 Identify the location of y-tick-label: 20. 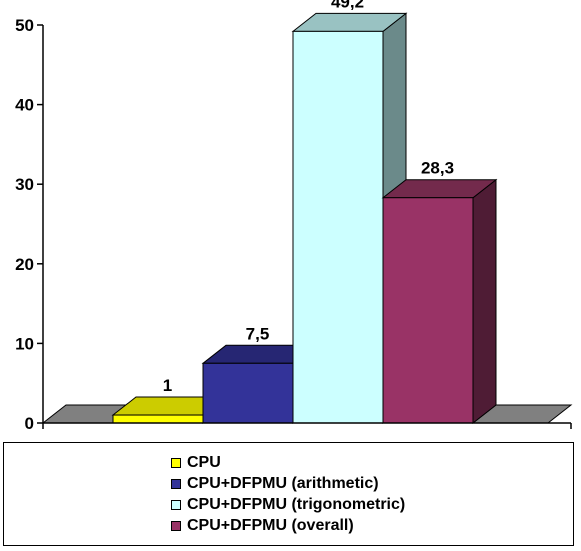
(24, 264).